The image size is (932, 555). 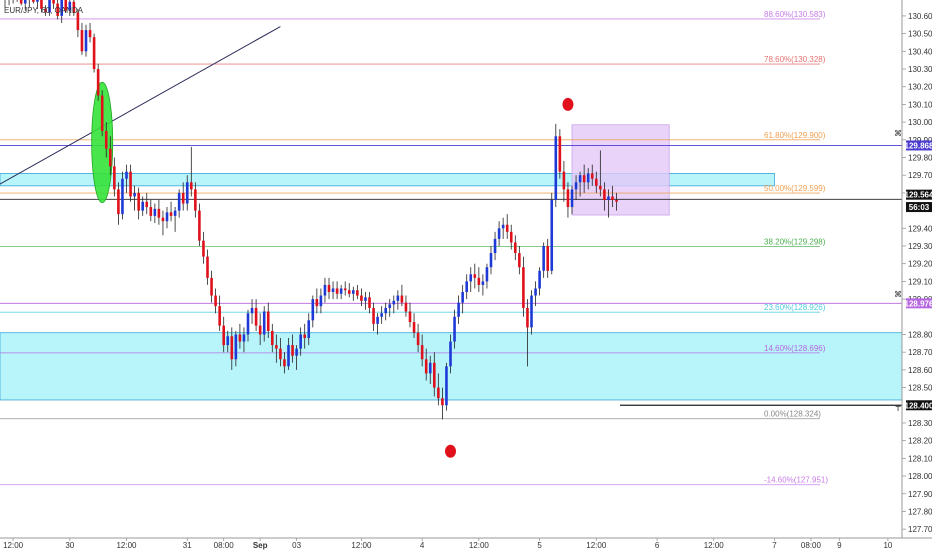 I want to click on fib-level-label: -14.60%(127.951), so click(x=796, y=480).